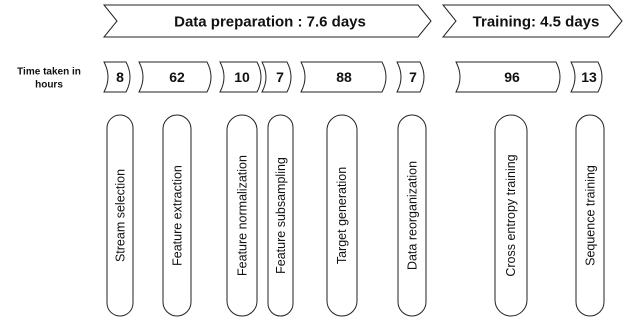 The image size is (626, 320). I want to click on step-feature-normalization-box, so click(242, 215).